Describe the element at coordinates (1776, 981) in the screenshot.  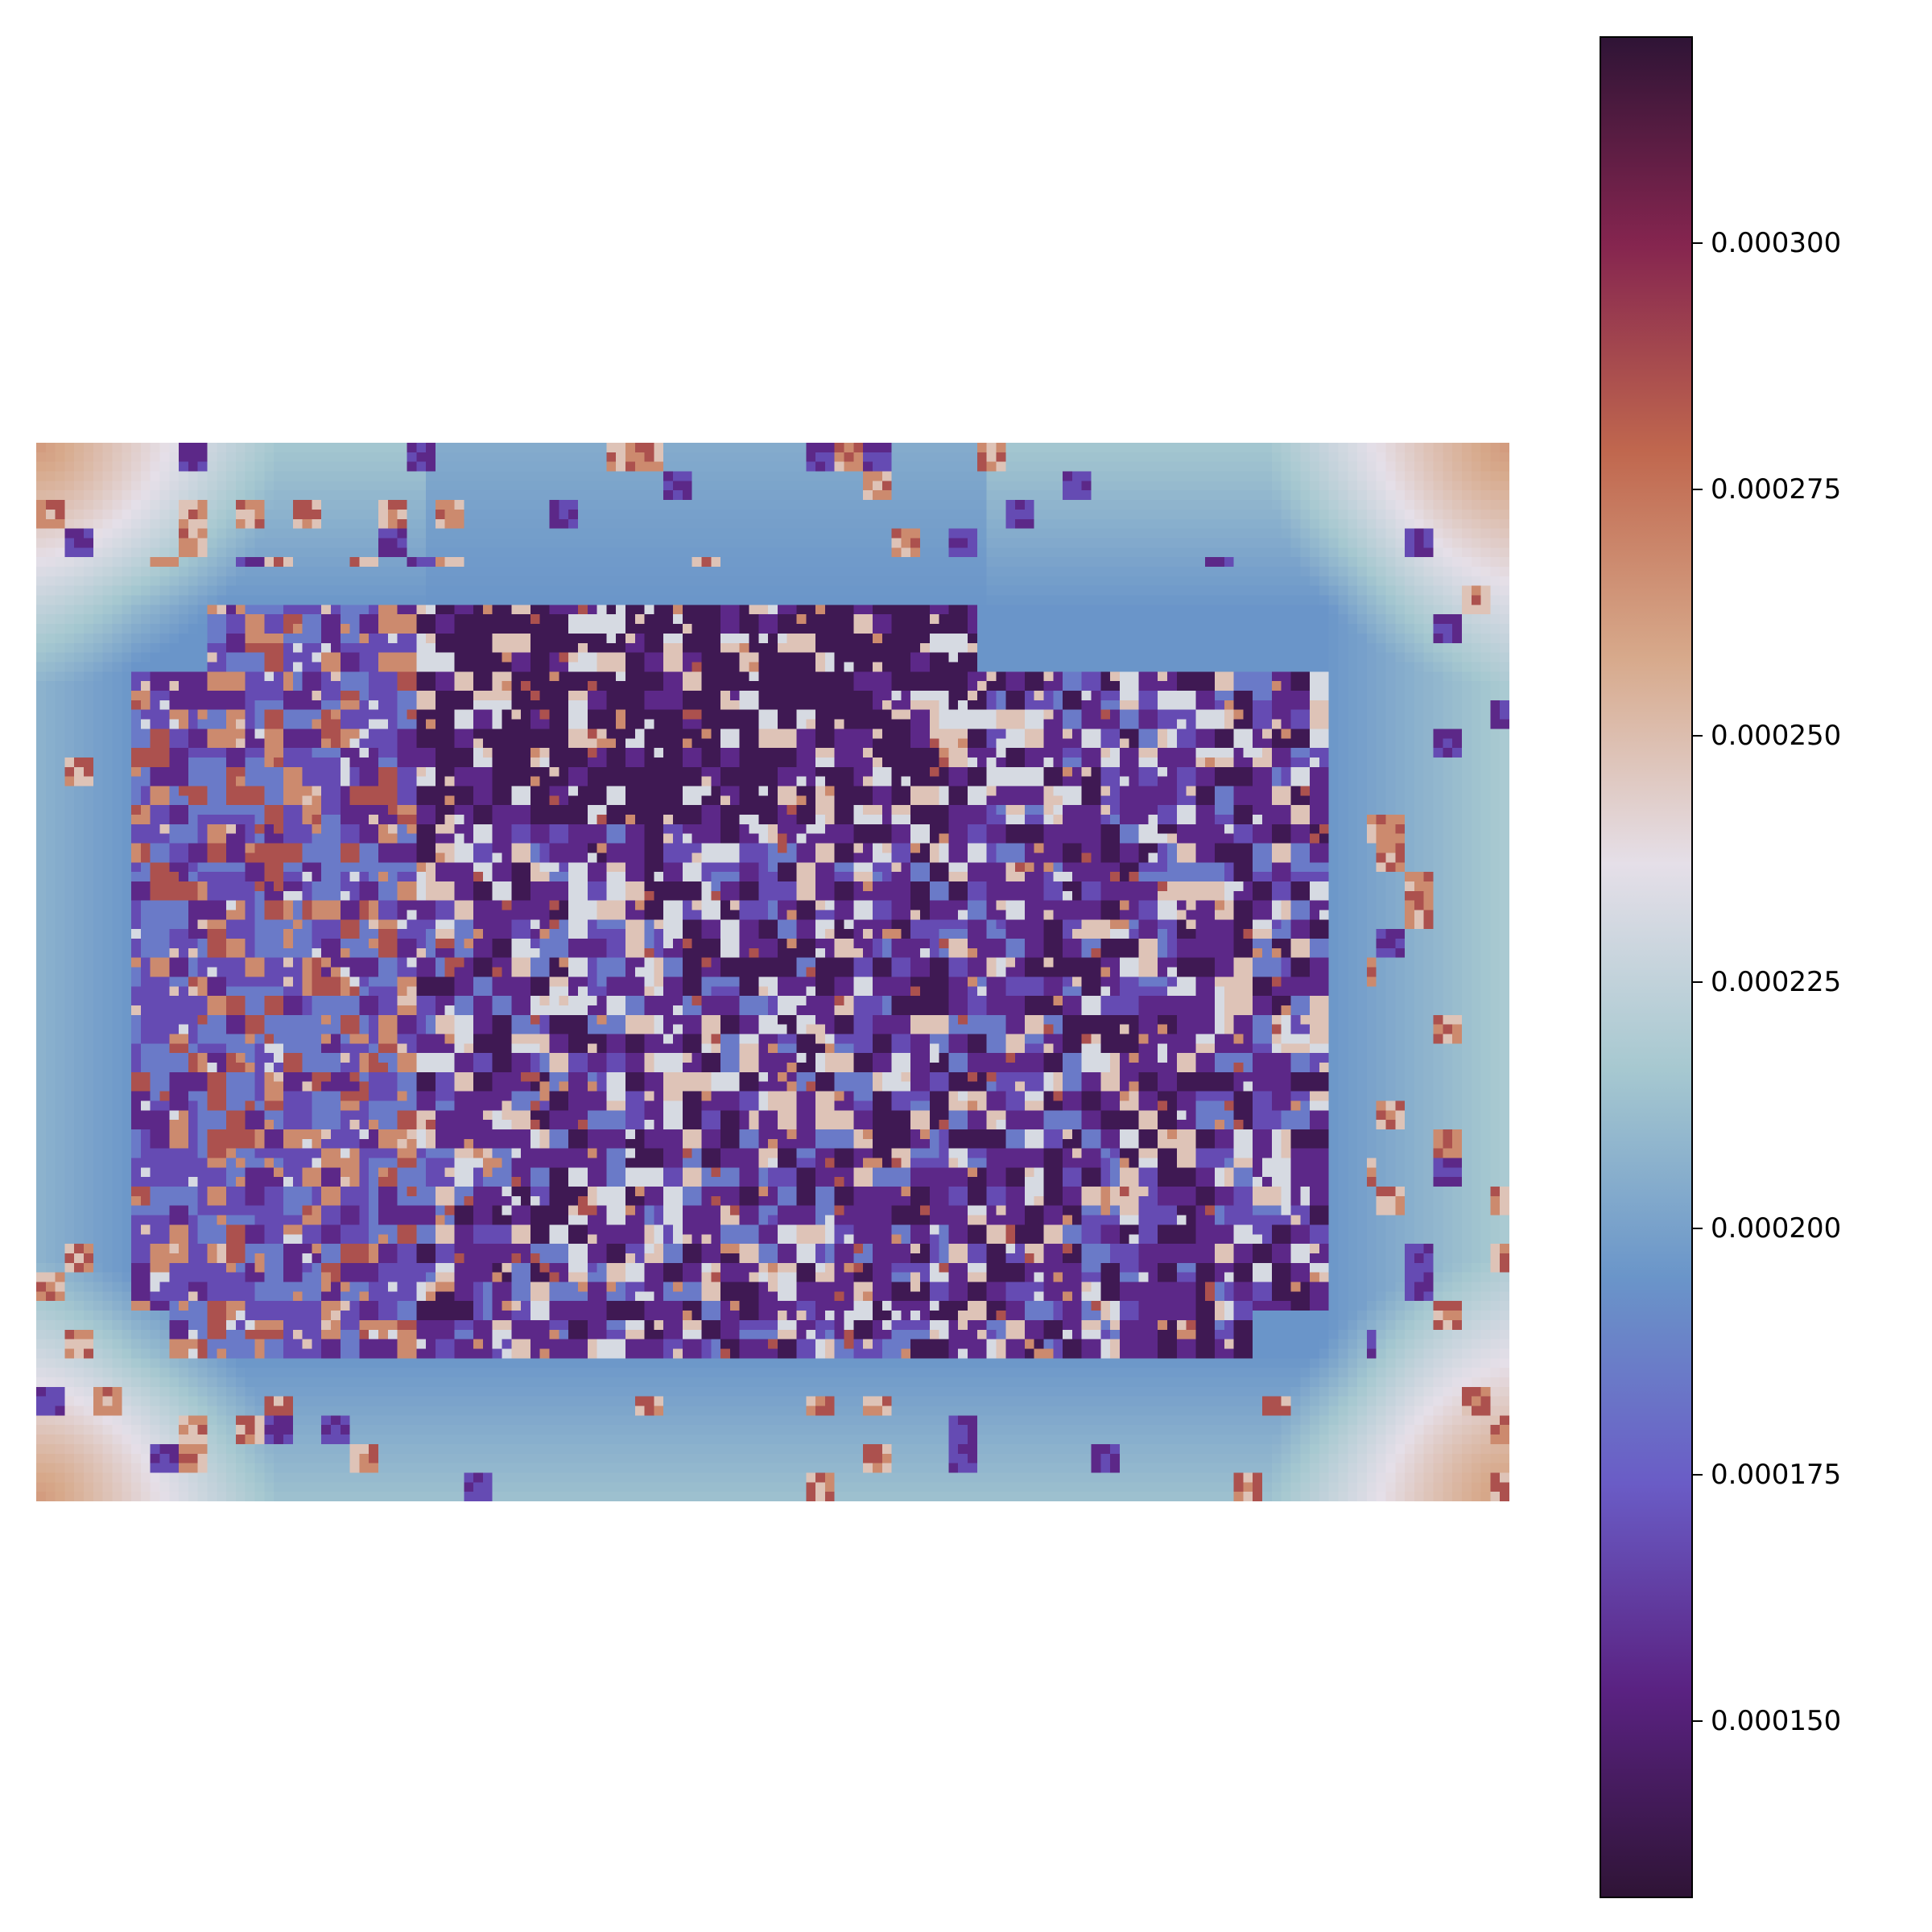
I see `colorbar-tick-label: 0.000225` at that location.